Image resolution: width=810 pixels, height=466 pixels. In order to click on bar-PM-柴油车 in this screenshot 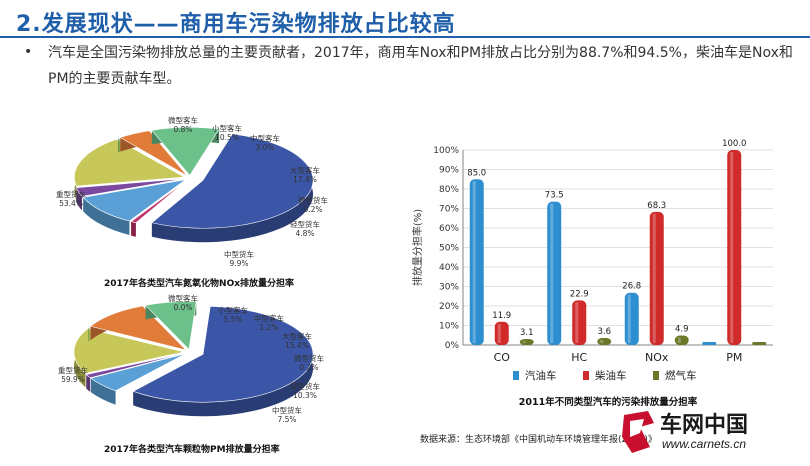, I will do `click(734, 247)`.